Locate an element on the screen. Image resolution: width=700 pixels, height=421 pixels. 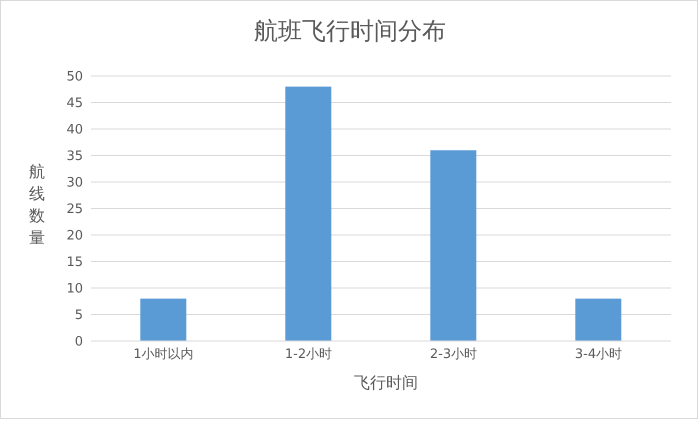
y-tick-label: 30 is located at coordinates (74, 183).